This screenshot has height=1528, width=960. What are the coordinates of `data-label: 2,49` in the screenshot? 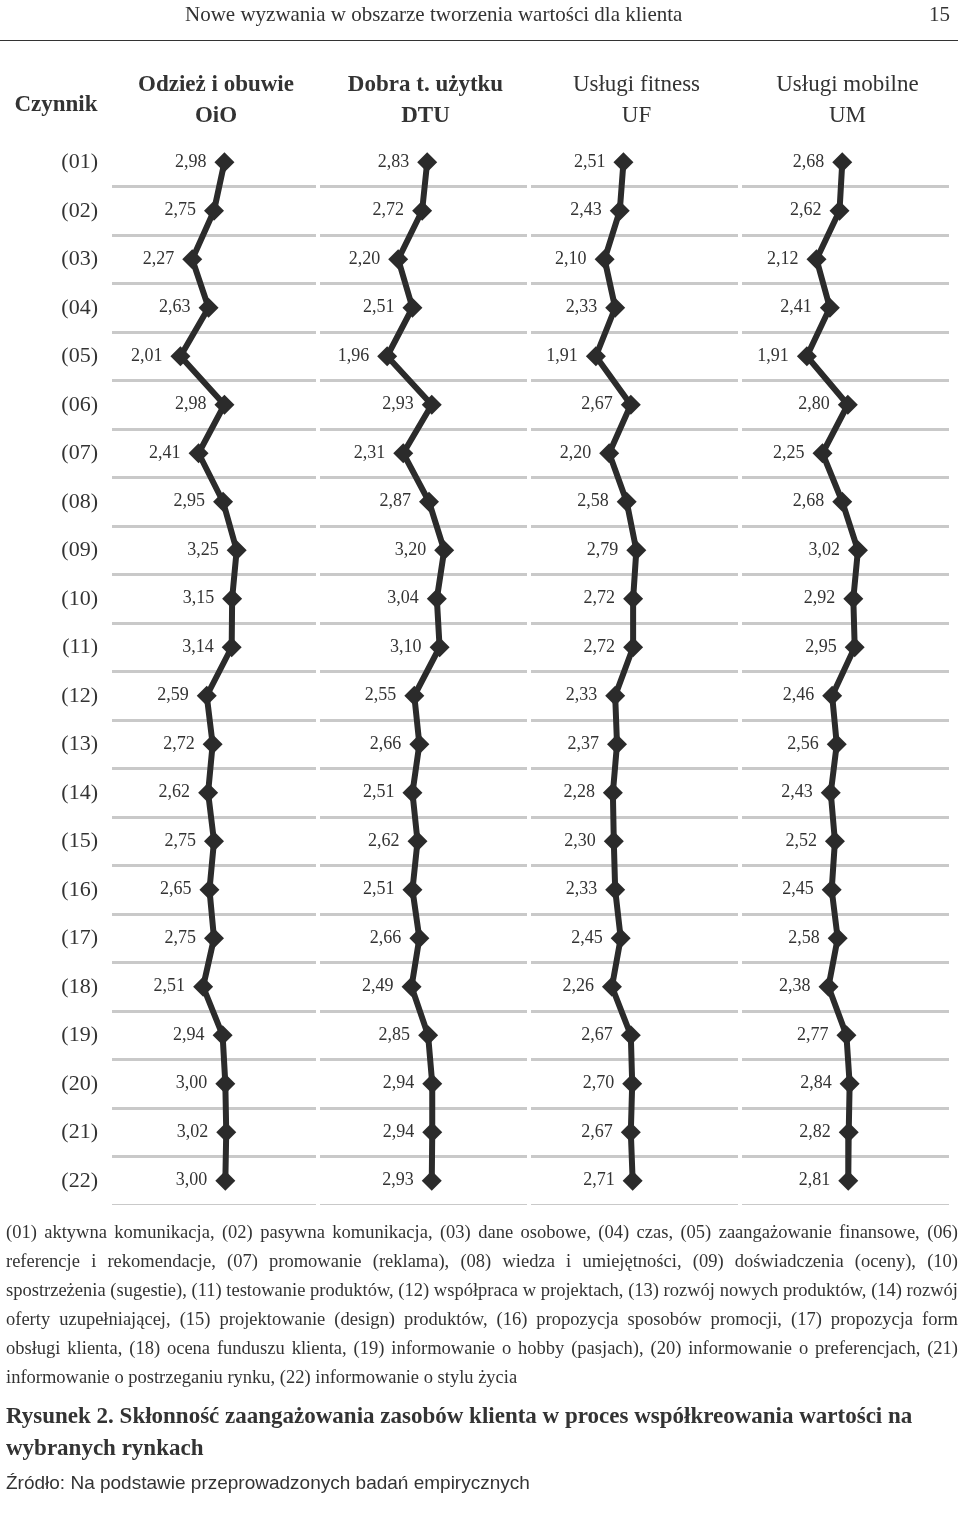 It's located at (378, 985).